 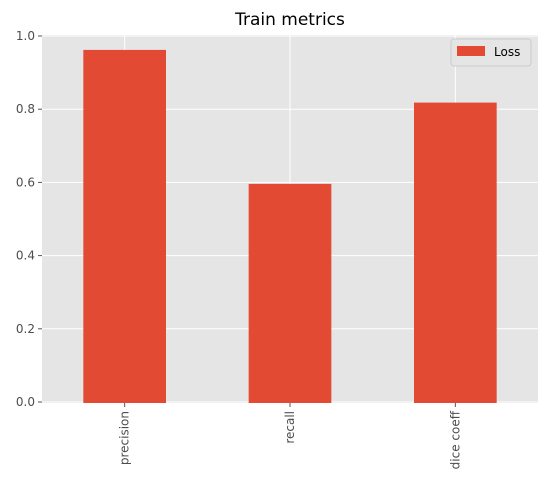 I want to click on x-tick-label: dice coeff, so click(x=455, y=439).